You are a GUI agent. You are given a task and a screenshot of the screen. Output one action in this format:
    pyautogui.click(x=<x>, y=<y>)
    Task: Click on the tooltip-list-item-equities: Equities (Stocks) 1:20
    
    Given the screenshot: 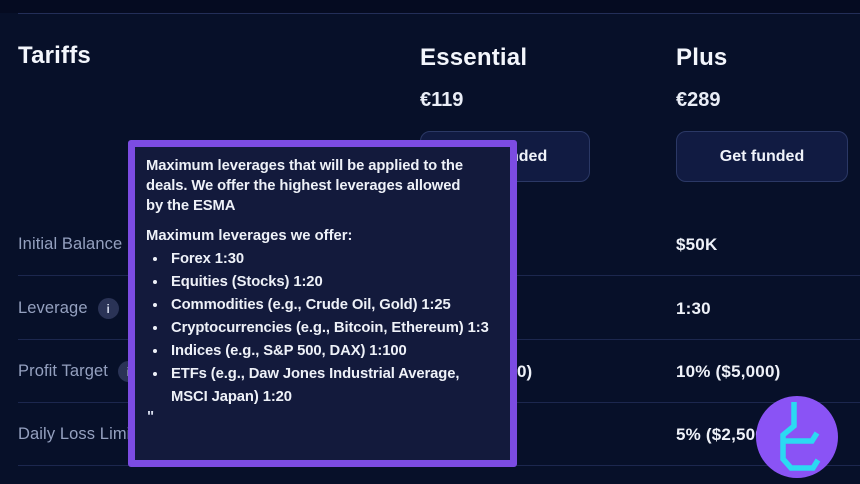 What is the action you would take?
    pyautogui.click(x=329, y=282)
    